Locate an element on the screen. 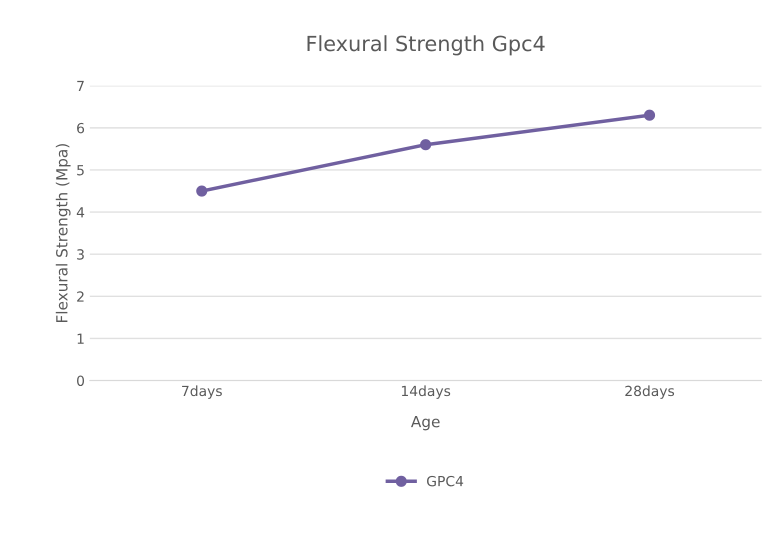 The height and width of the screenshot is (536, 781). x-axis-title: Age is located at coordinates (425, 423).